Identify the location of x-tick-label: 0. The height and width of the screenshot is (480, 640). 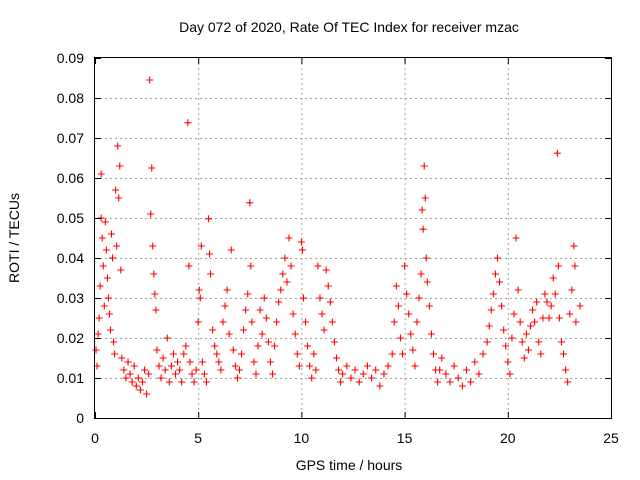
(95, 438).